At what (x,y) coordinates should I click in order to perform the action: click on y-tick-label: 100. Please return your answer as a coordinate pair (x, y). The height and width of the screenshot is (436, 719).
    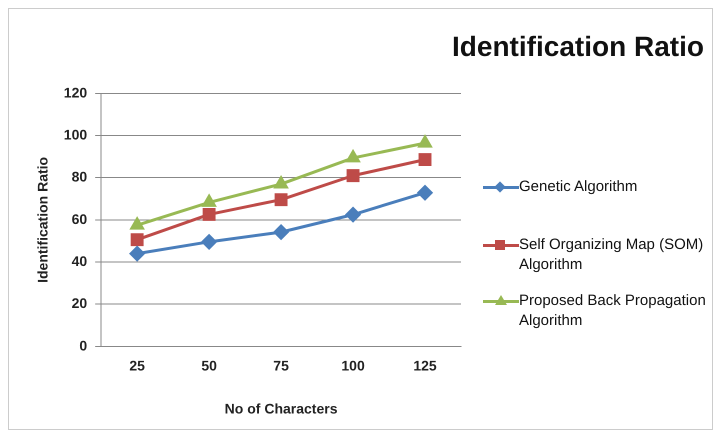
    Looking at the image, I should click on (76, 134).